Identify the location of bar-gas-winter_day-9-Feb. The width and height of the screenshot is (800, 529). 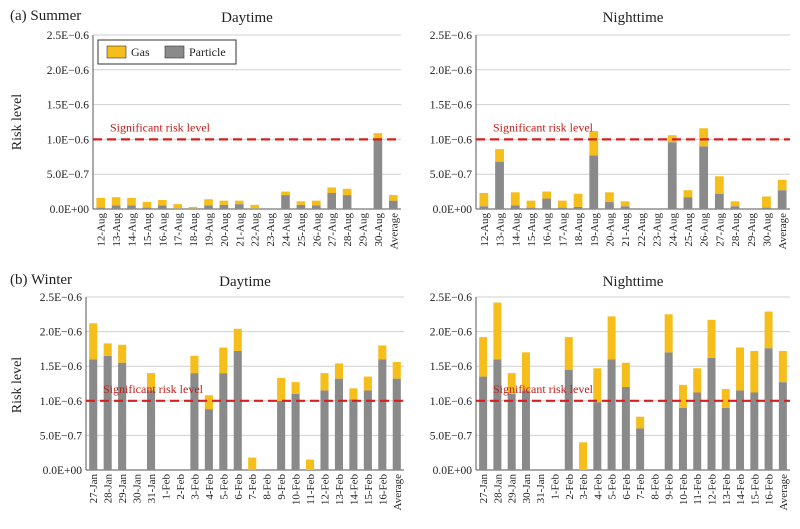
(281, 389).